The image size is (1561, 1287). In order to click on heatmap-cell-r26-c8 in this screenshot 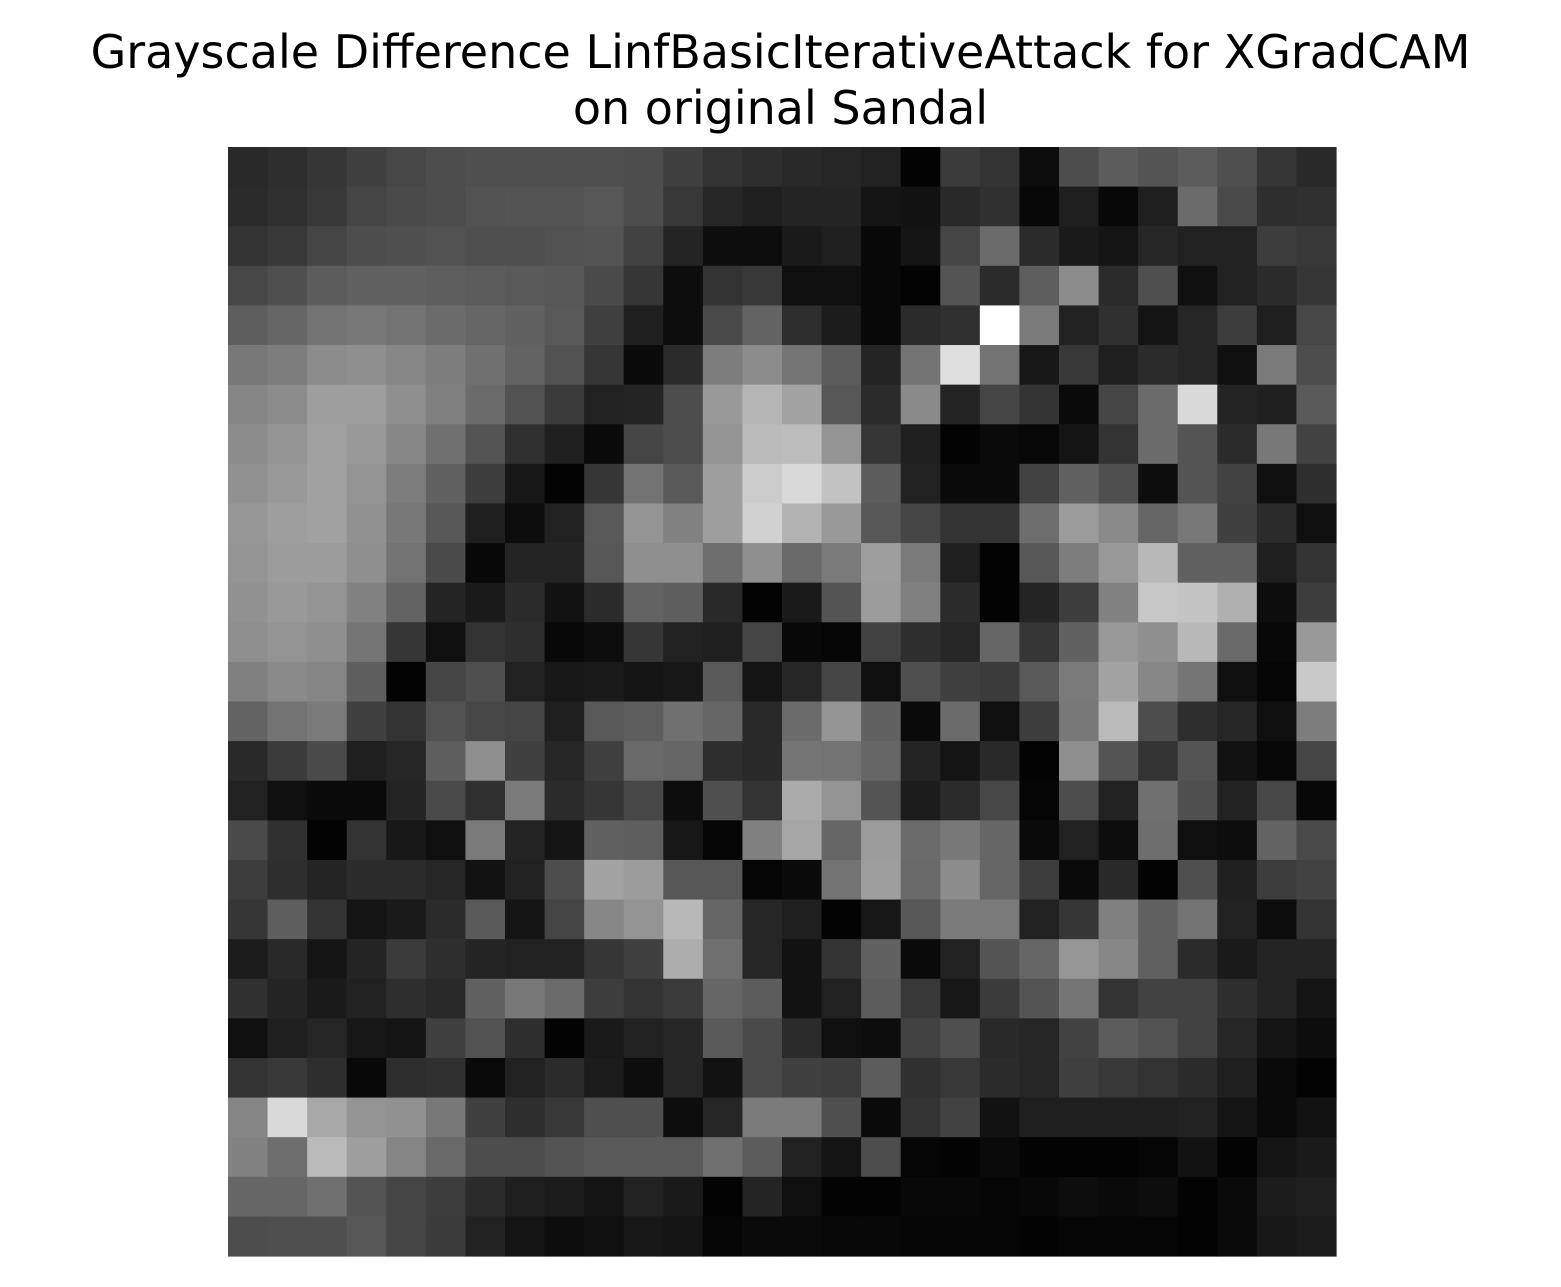, I will do `click(564, 1196)`.